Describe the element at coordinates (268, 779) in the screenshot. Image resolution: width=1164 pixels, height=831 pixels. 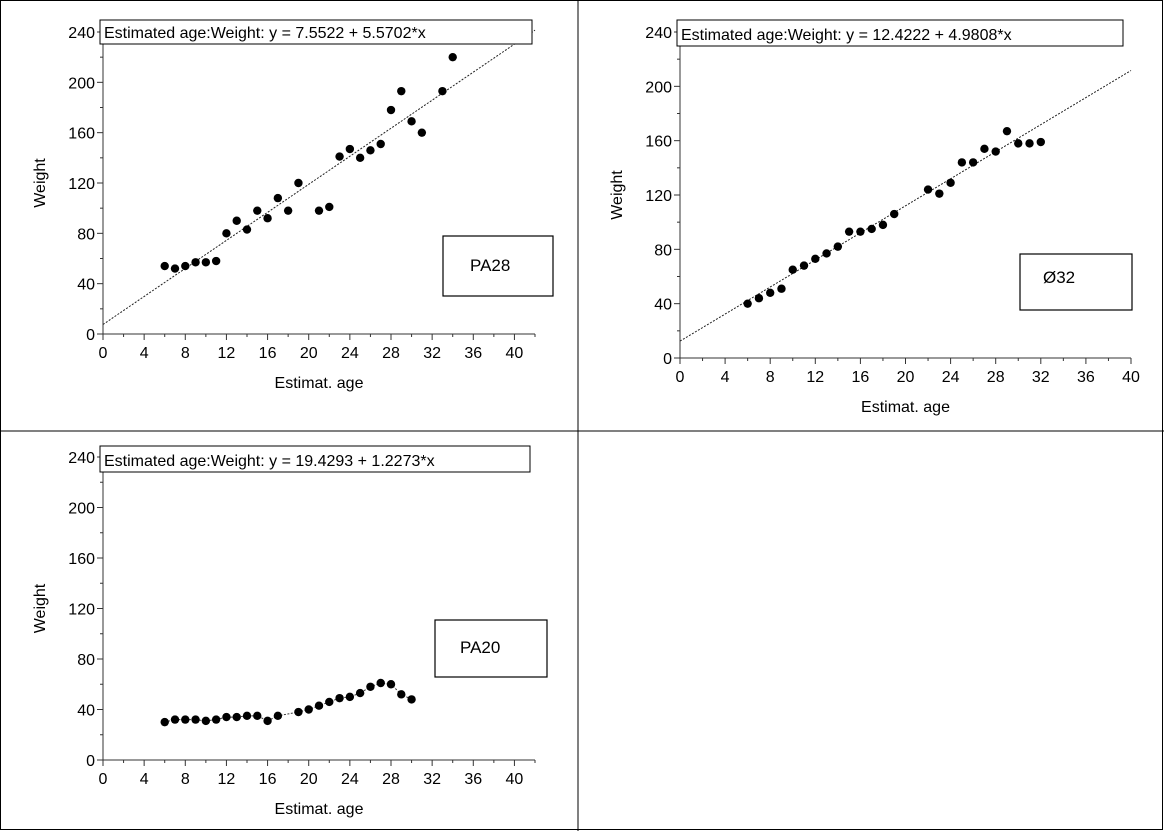
I see `x-tick-label: 16` at that location.